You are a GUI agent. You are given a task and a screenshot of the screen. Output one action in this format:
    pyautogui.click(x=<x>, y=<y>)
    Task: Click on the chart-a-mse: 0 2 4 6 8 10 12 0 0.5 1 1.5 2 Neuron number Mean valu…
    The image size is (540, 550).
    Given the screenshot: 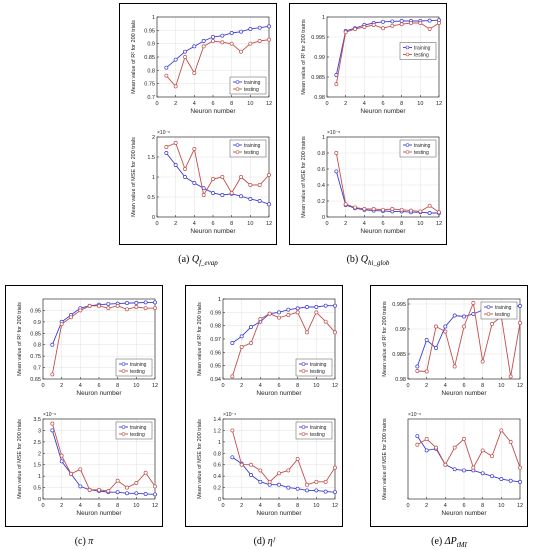 What is the action you would take?
    pyautogui.click(x=201, y=182)
    